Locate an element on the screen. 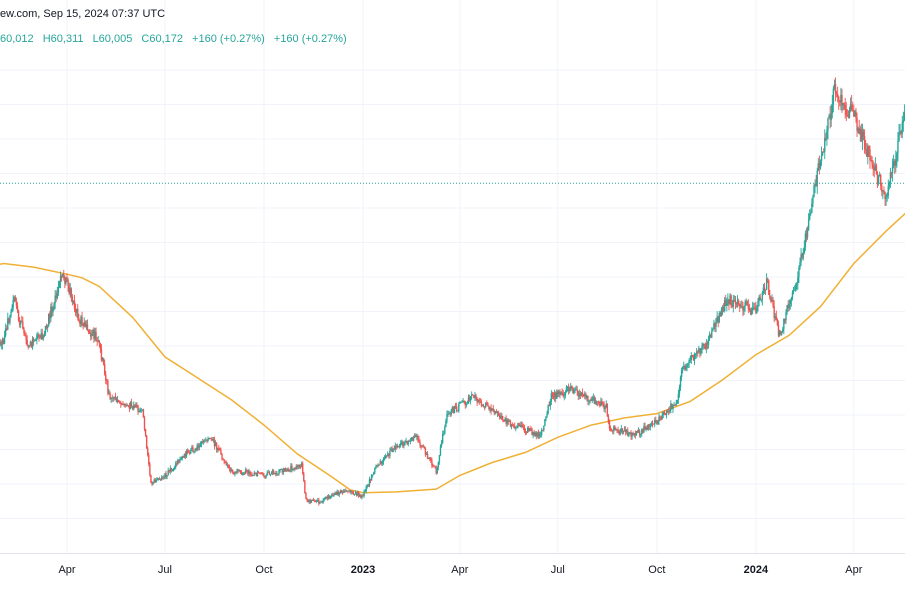 The height and width of the screenshot is (613, 905). time-axis-tick-label: 2023 is located at coordinates (363, 570).